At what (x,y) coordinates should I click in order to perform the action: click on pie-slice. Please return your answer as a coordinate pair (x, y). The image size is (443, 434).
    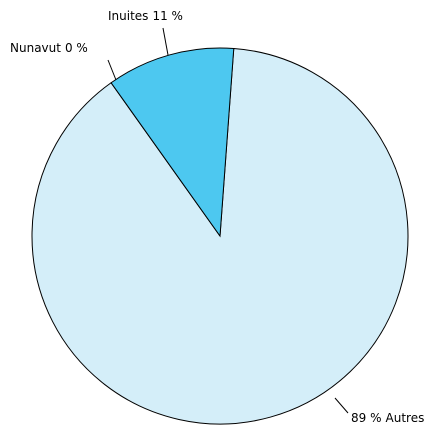
    Looking at the image, I should click on (172, 142).